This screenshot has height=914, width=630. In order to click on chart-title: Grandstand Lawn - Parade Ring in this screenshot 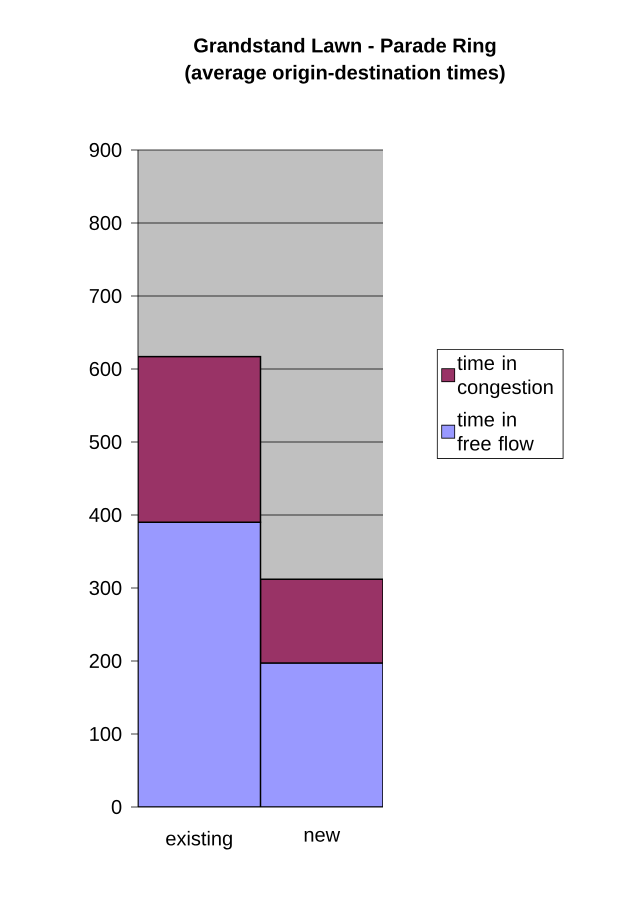, I will do `click(345, 47)`.